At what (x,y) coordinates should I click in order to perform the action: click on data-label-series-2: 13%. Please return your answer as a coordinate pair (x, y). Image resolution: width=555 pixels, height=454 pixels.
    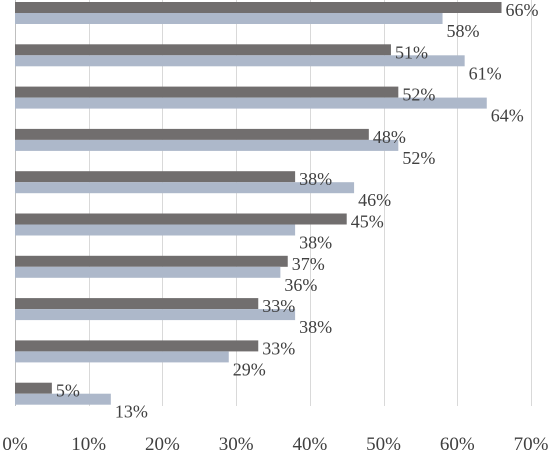
    Looking at the image, I should click on (131, 412).